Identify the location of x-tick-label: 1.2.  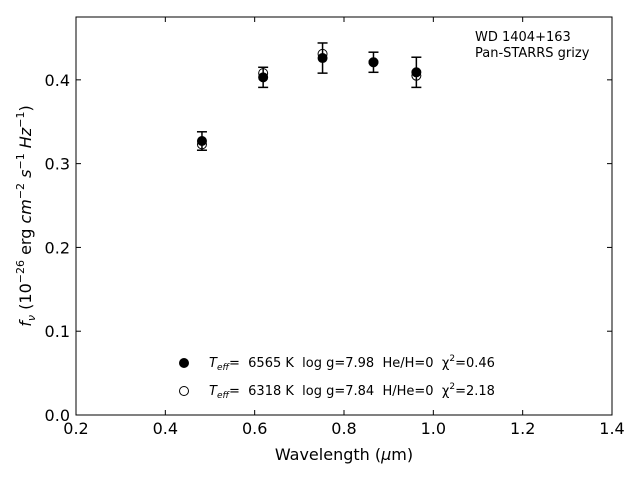
(522, 428).